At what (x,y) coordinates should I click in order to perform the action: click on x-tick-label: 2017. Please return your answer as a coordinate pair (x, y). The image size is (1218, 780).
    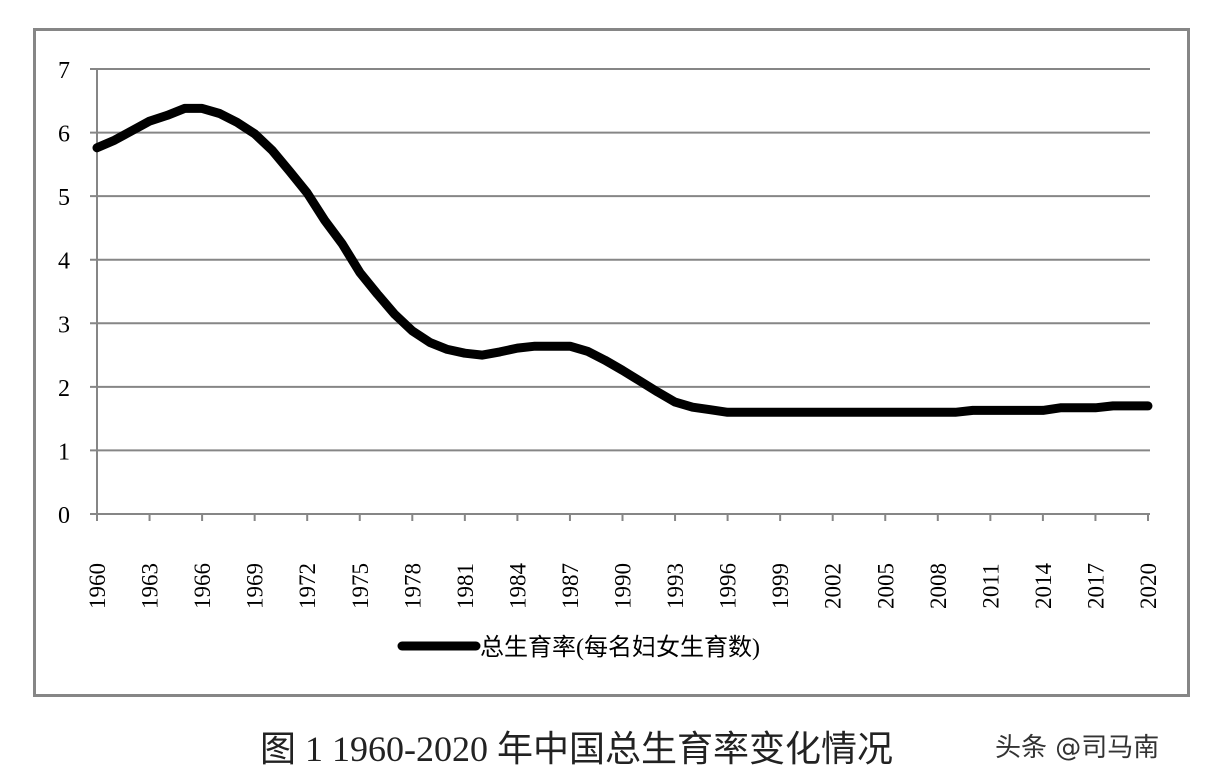
    Looking at the image, I should click on (1095, 586).